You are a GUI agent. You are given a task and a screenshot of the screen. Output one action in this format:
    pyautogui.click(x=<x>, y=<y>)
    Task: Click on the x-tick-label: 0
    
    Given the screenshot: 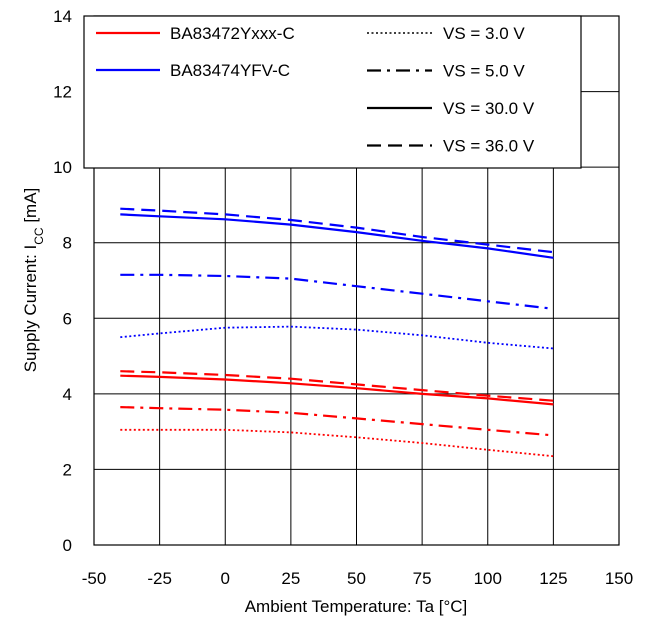 What is the action you would take?
    pyautogui.click(x=225, y=578)
    